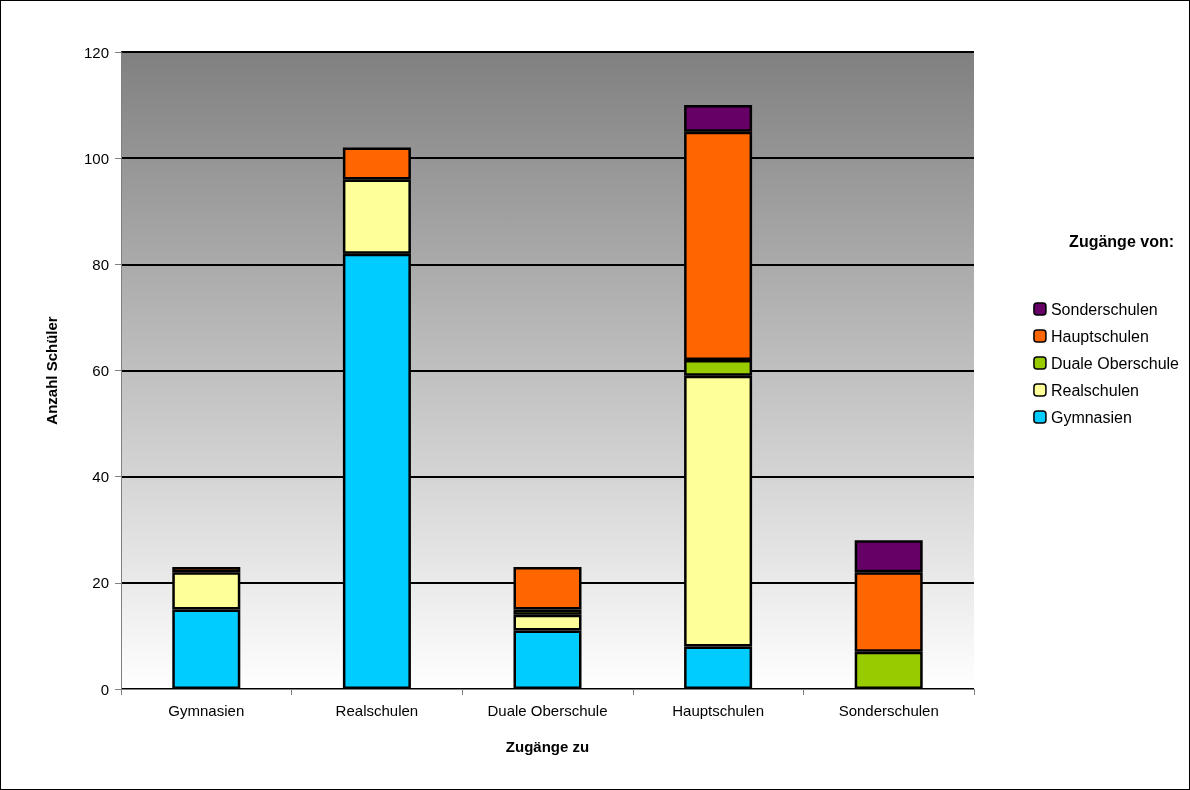 This screenshot has width=1190, height=790. Describe the element at coordinates (100, 583) in the screenshot. I see `y-tick-label: 20` at that location.